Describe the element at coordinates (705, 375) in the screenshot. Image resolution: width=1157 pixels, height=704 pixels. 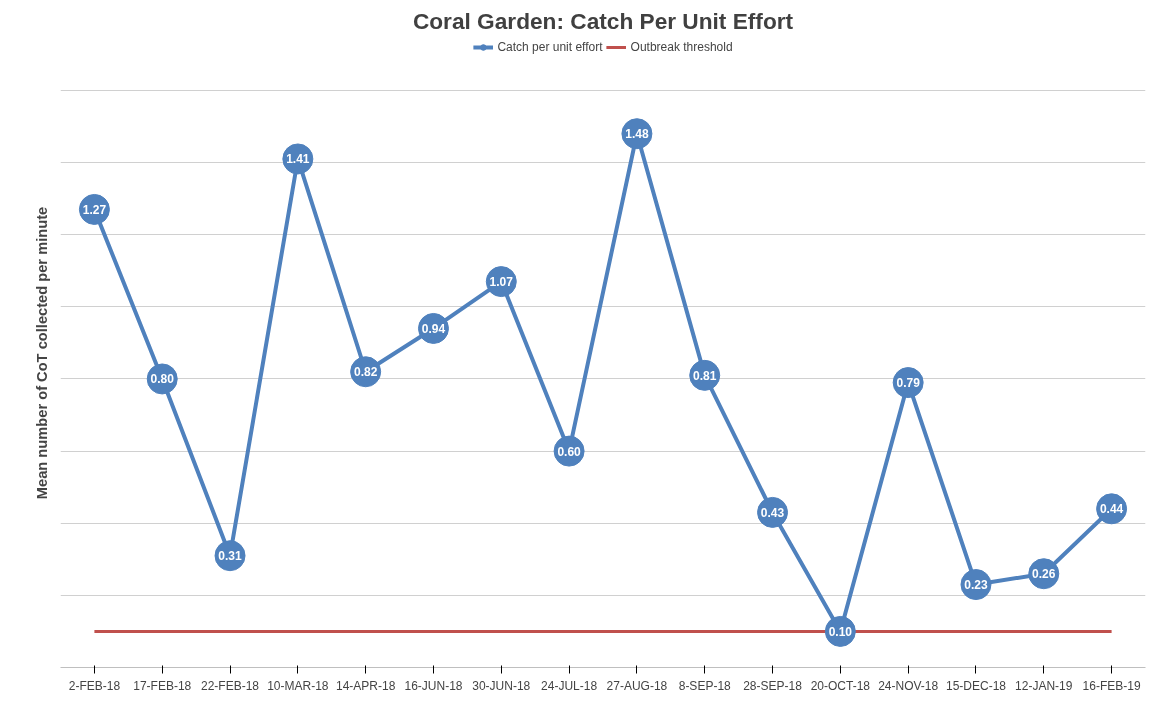
I see `data-label: 0.81` at that location.